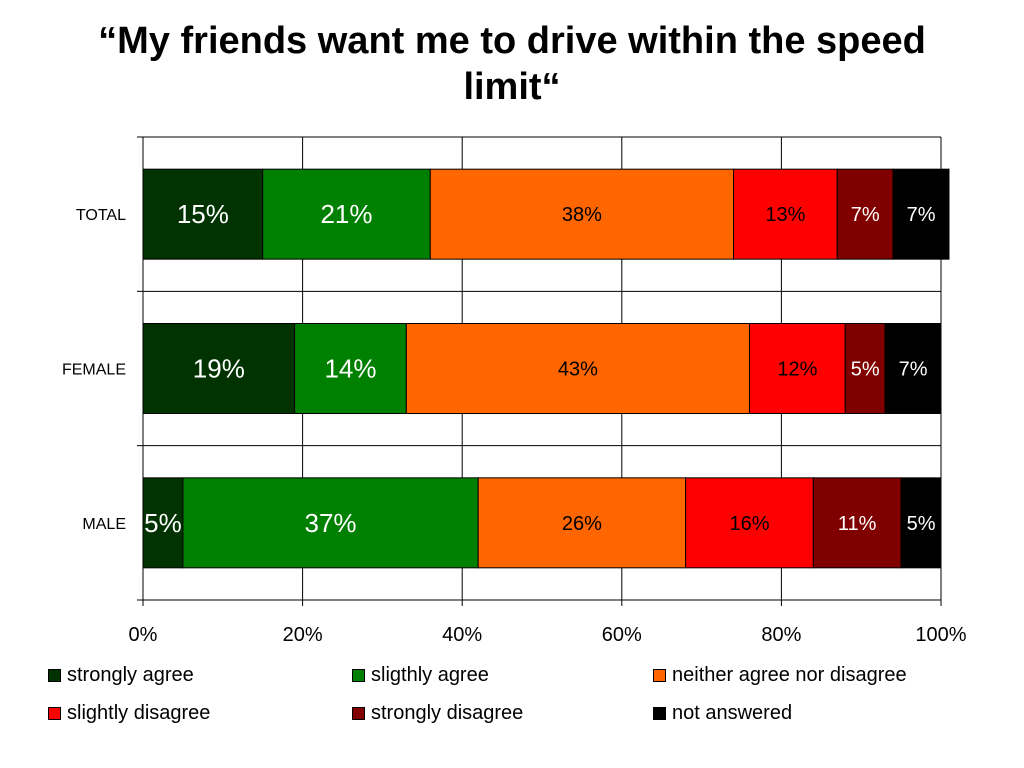  I want to click on data-label: 11%, so click(857, 524).